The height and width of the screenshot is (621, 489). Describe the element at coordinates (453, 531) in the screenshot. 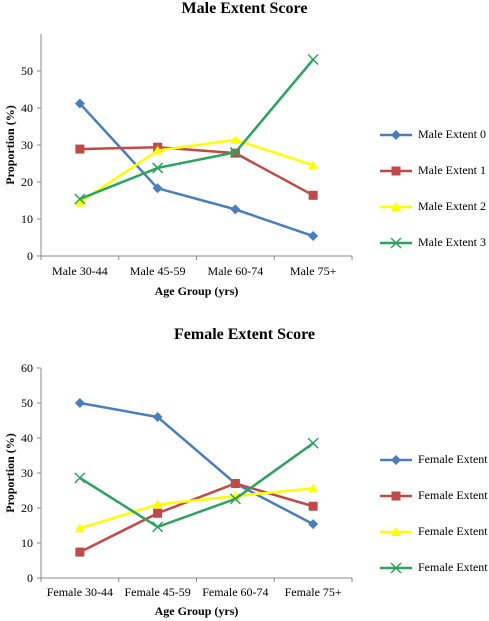

I see `legend-label: Female Extent 2` at that location.